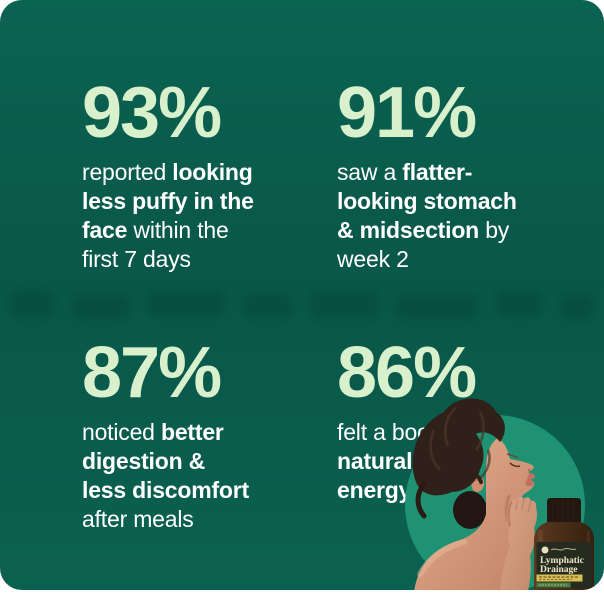 The height and width of the screenshot is (608, 604). Describe the element at coordinates (152, 373) in the screenshot. I see `stat-value: 87%` at that location.